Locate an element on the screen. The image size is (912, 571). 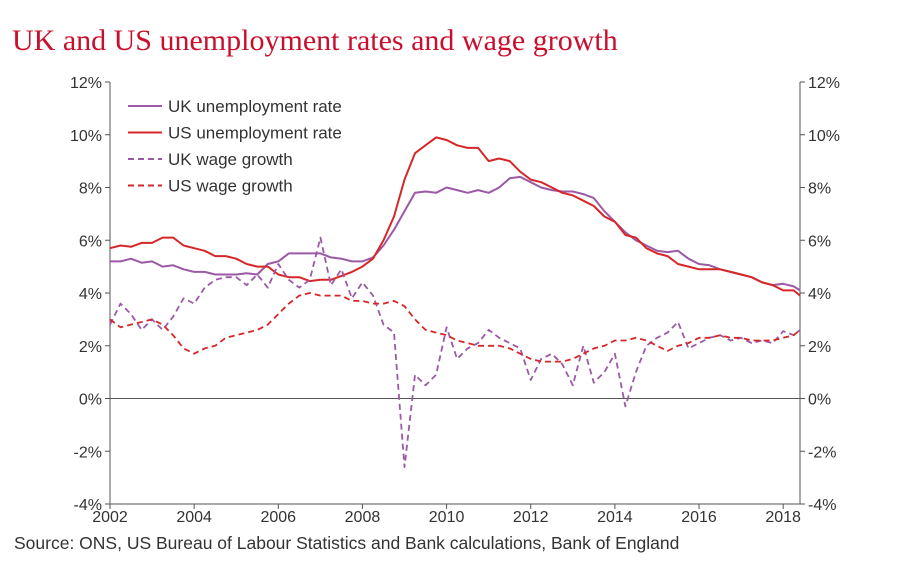
legend-label-uk-wage-growth: UK wage growth is located at coordinates (230, 159).